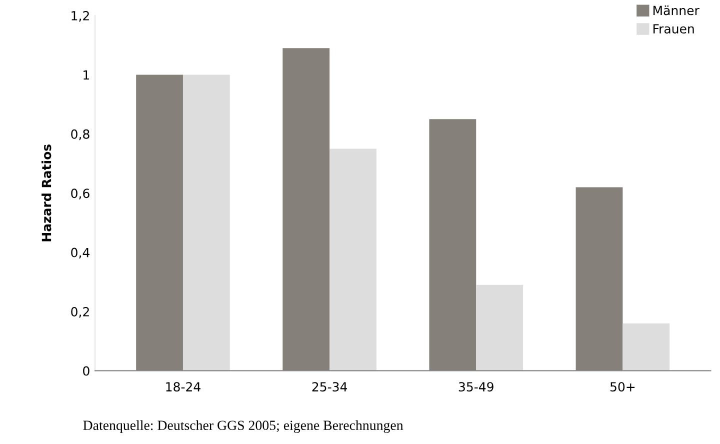 Image resolution: width=720 pixels, height=444 pixels. What do you see at coordinates (80, 134) in the screenshot?
I see `y-tick-label: 0,8` at bounding box center [80, 134].